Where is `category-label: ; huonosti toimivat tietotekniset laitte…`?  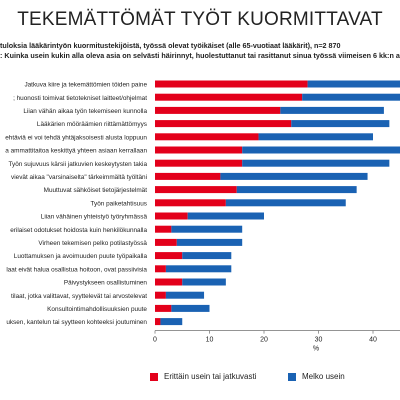 category-label: ; huonosti toimivat tietotekniset laitte… is located at coordinates (80, 98).